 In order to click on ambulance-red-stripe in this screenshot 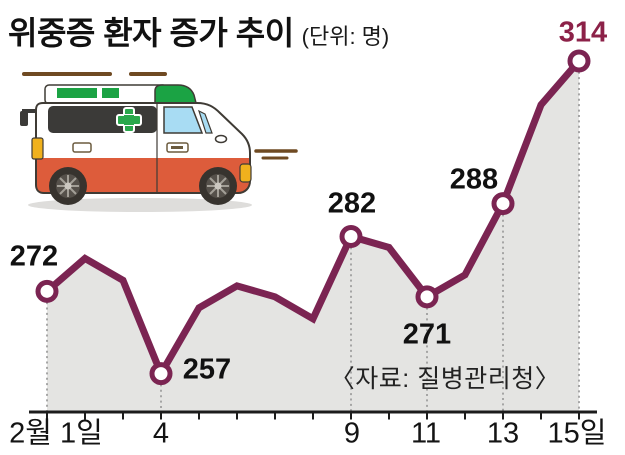, I will do `click(143, 175)`.